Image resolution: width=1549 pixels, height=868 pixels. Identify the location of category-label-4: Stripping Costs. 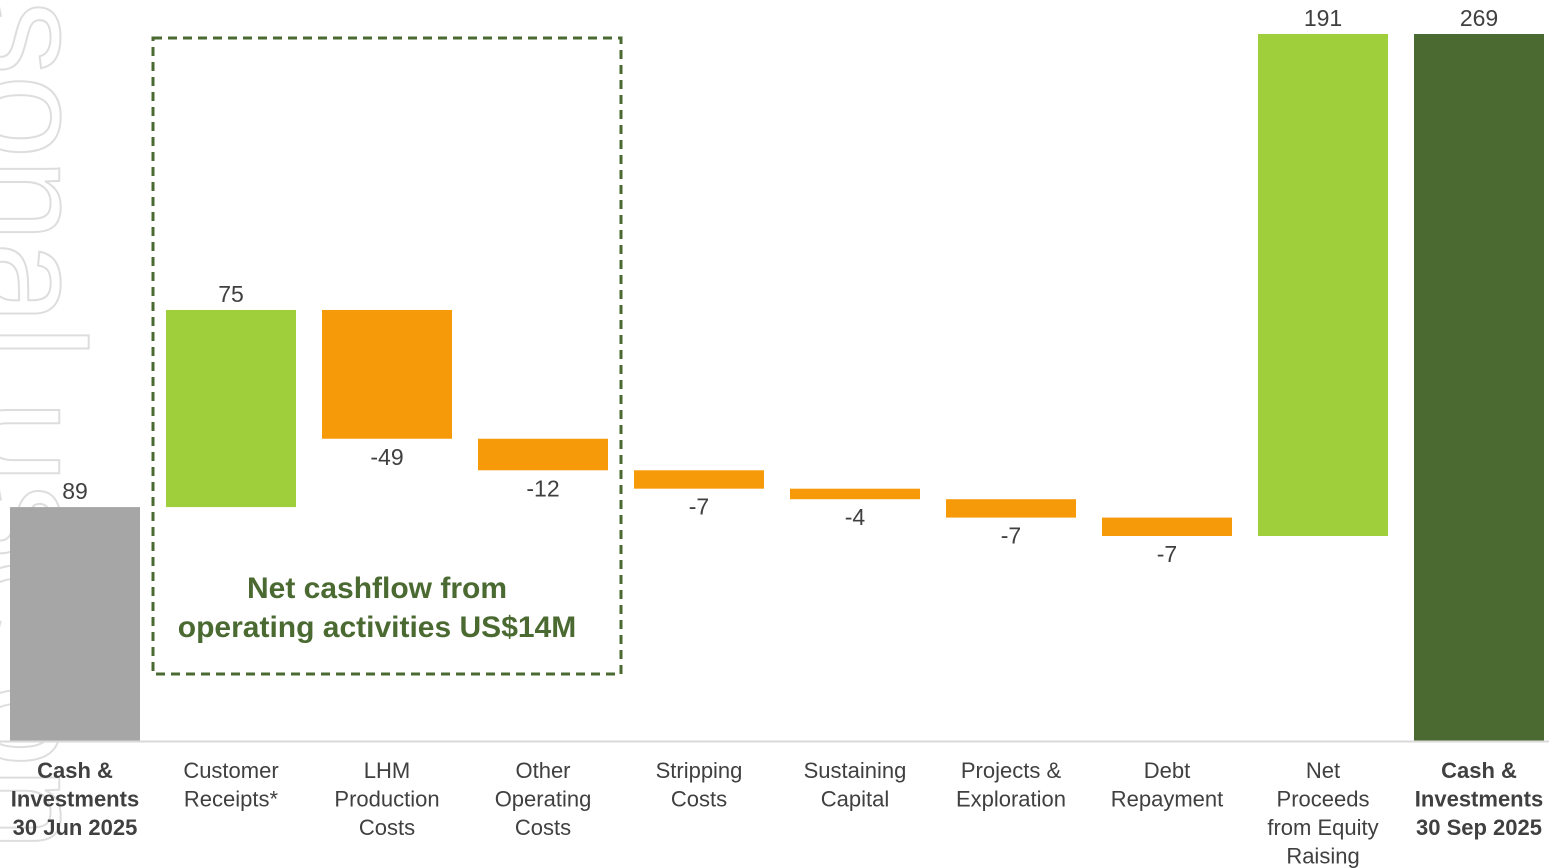
(699, 785).